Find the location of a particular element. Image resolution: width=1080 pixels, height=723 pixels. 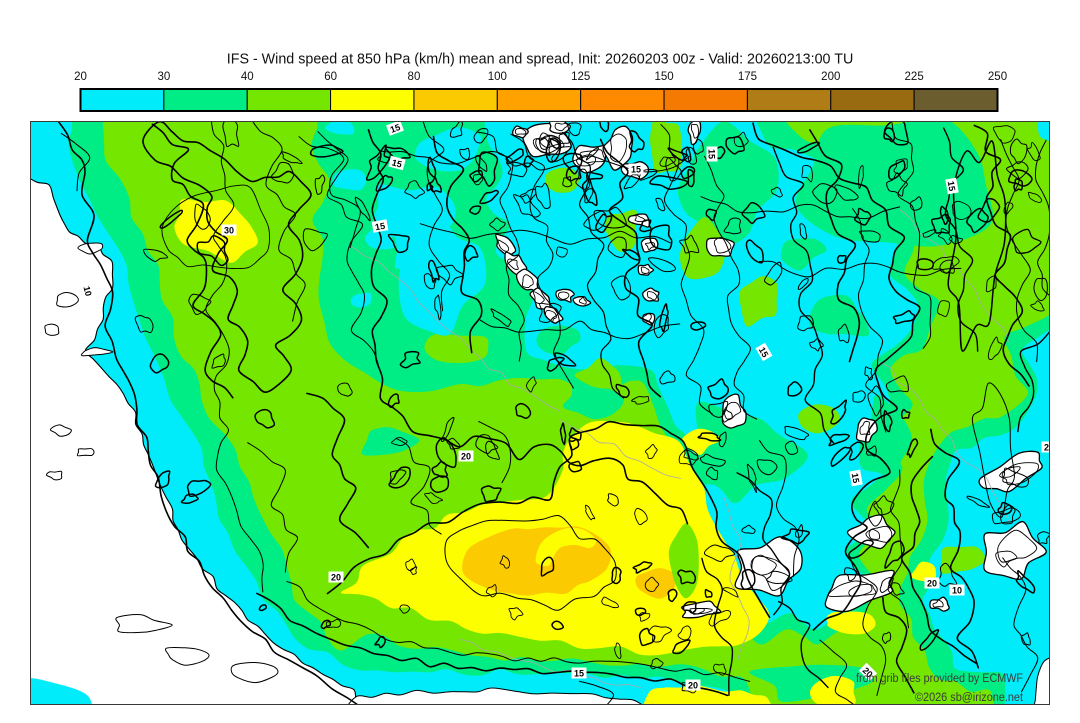

svg-text: 200 is located at coordinates (830, 77).